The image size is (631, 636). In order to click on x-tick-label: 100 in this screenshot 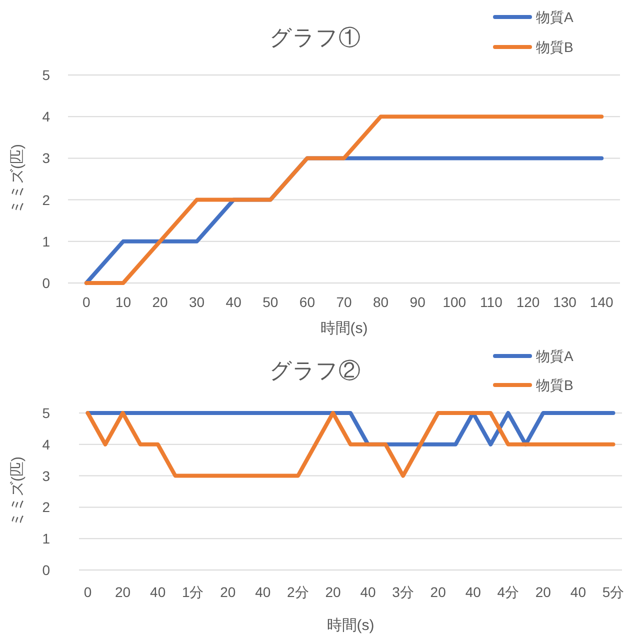, I will do `click(454, 302)`.